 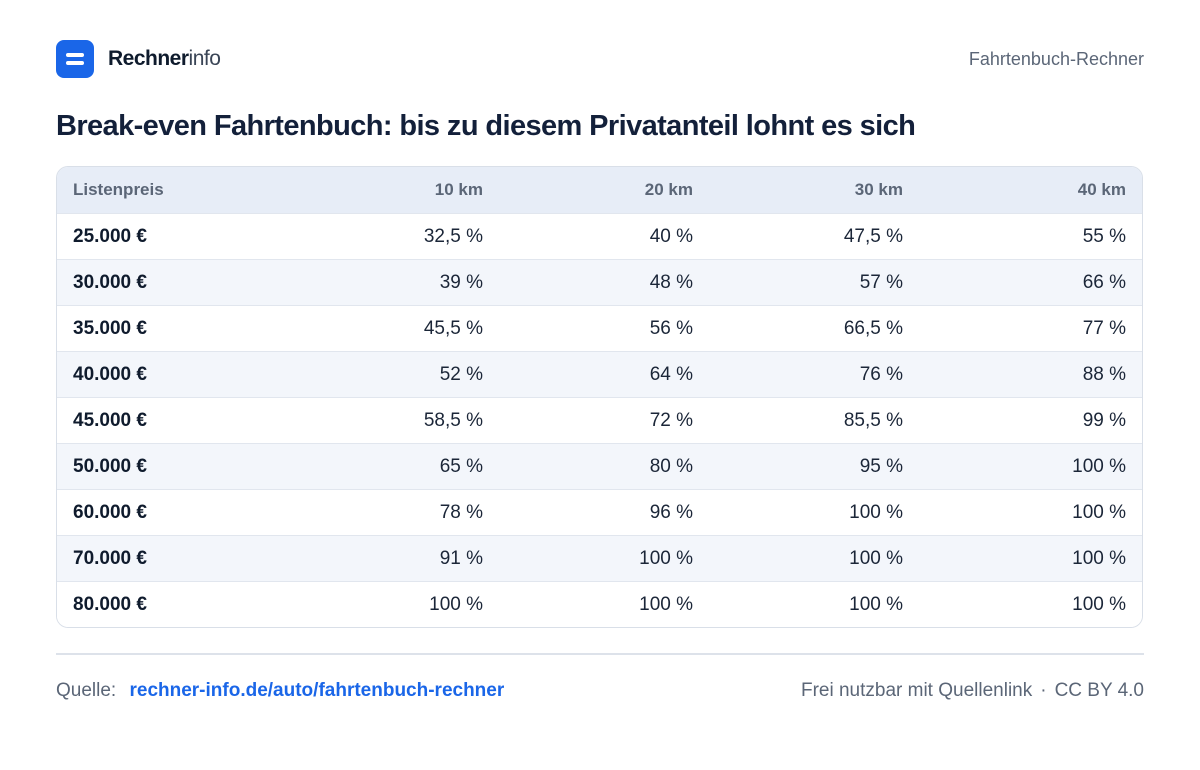 I want to click on header-page-name: Fahrtenbuch-Rechner, so click(x=1056, y=58).